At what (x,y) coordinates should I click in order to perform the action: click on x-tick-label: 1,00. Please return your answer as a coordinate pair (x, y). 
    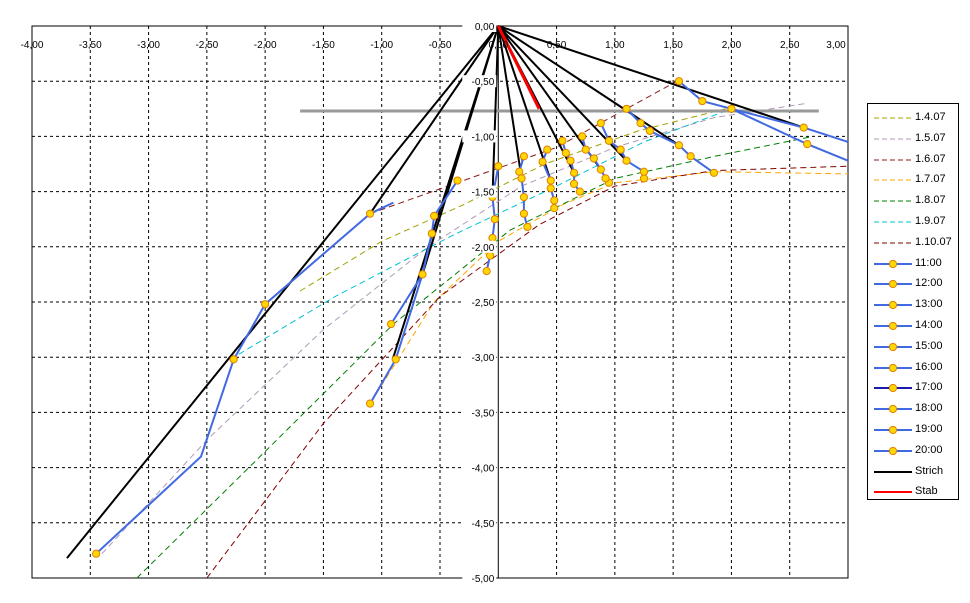
    Looking at the image, I should click on (615, 45).